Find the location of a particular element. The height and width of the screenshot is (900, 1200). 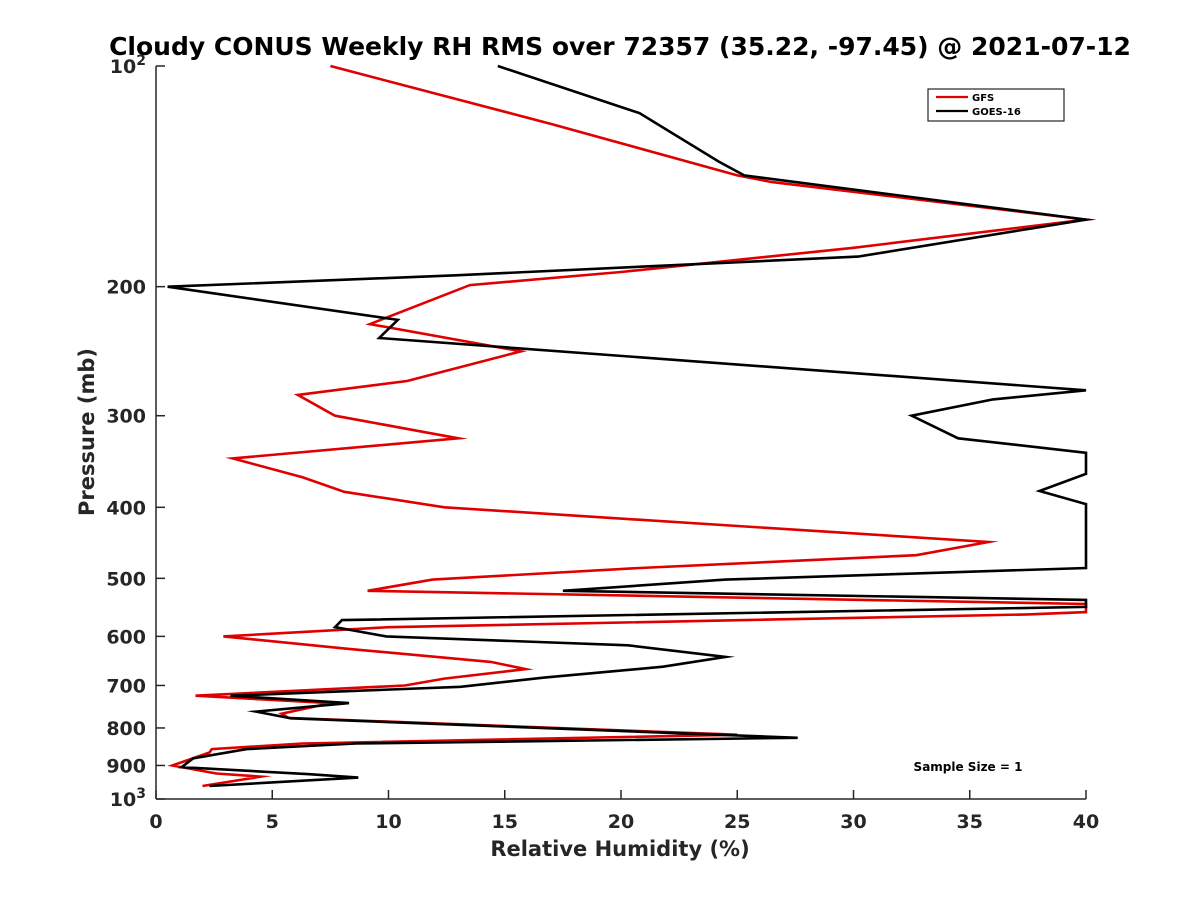

y-tick-label: 400 is located at coordinates (126, 508).